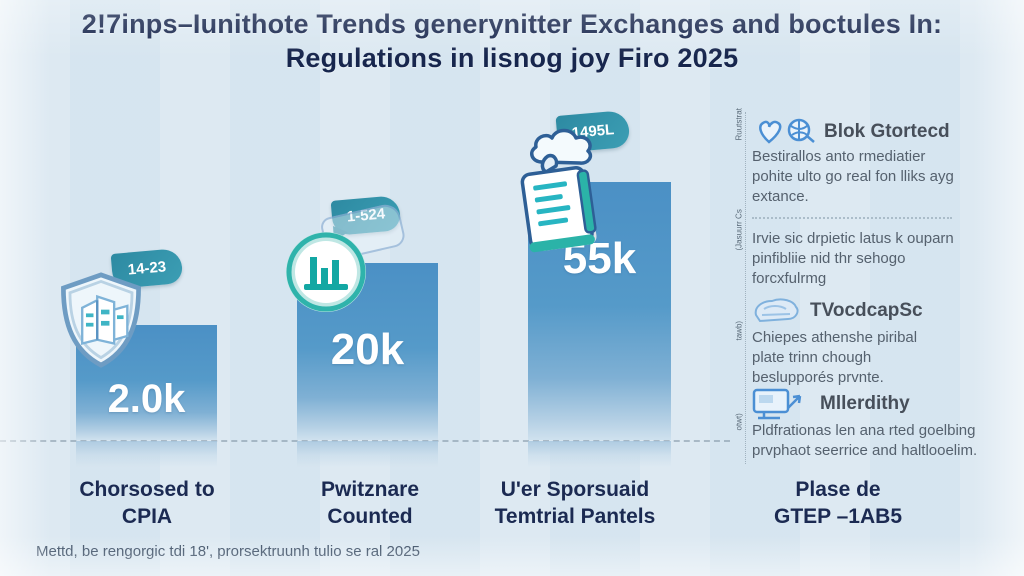 This screenshot has width=1024, height=576. What do you see at coordinates (745, 288) in the screenshot?
I see `sidebar-divider` at bounding box center [745, 288].